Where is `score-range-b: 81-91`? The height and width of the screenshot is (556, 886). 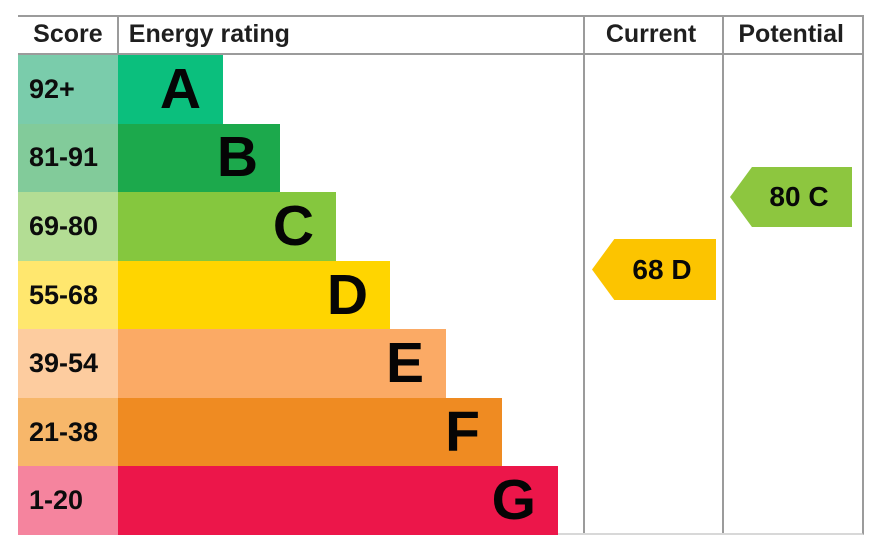 score-range-b: 81-91 is located at coordinates (68, 158).